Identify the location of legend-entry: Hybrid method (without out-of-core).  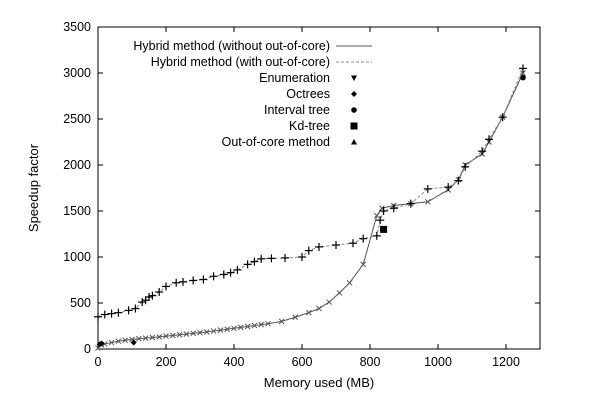
(252, 46).